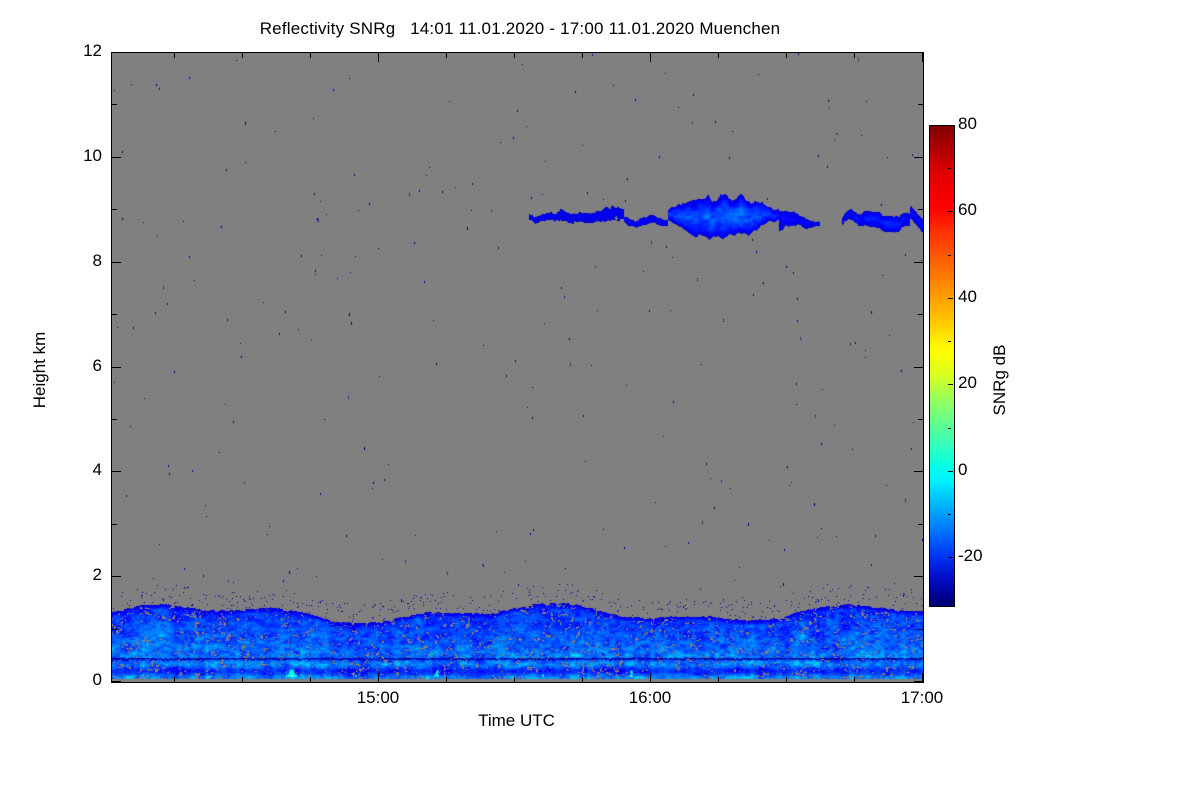  What do you see at coordinates (92, 155) in the screenshot?
I see `y-tick-label-10: 10` at bounding box center [92, 155].